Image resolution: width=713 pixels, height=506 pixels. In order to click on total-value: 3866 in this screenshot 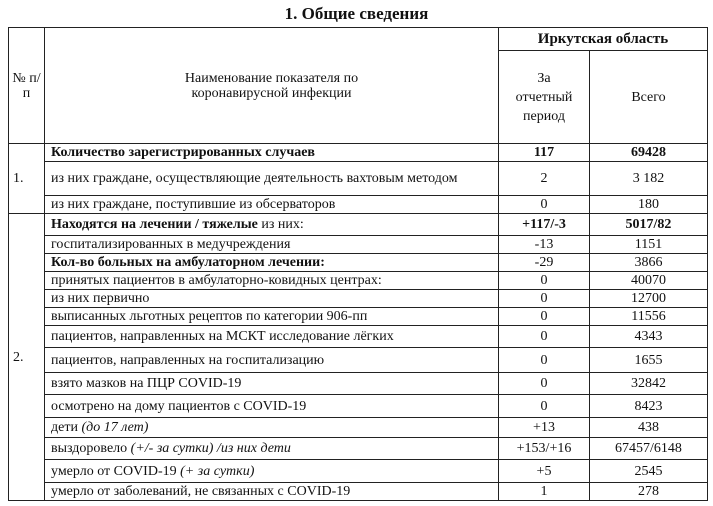, I will do `click(648, 262)`.